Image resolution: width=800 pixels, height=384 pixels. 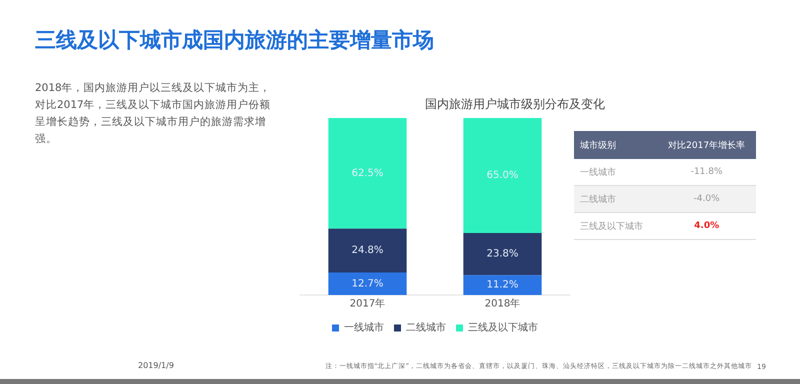 I want to click on legend-label: 三线及以下城市, so click(x=503, y=328).